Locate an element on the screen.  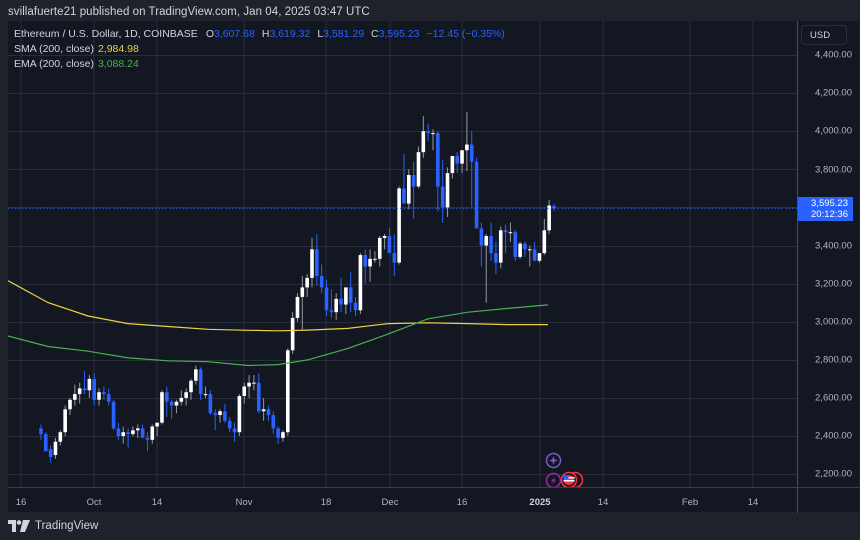
legend-ema-row: EMA (200, close) 3,088.24 is located at coordinates (259, 64).